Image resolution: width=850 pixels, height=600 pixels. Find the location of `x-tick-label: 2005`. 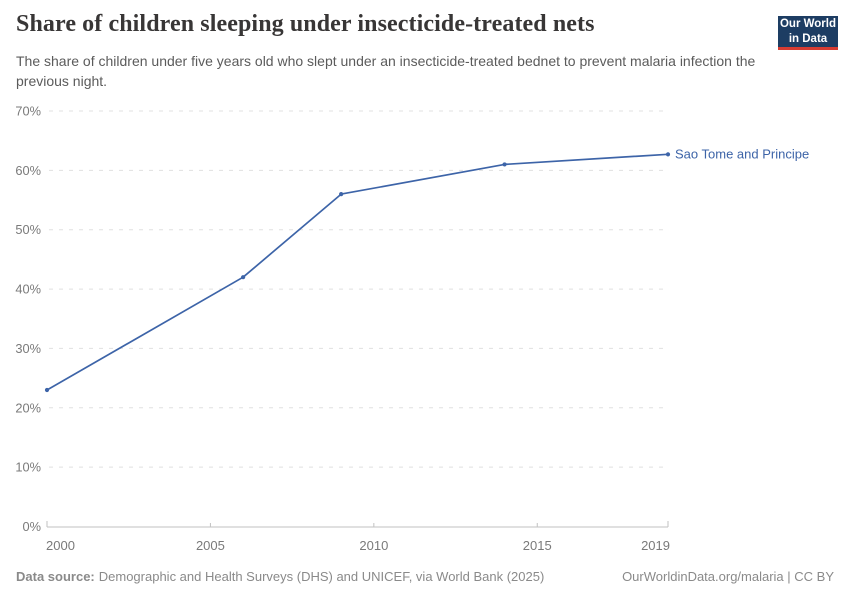

x-tick-label: 2005 is located at coordinates (210, 545).